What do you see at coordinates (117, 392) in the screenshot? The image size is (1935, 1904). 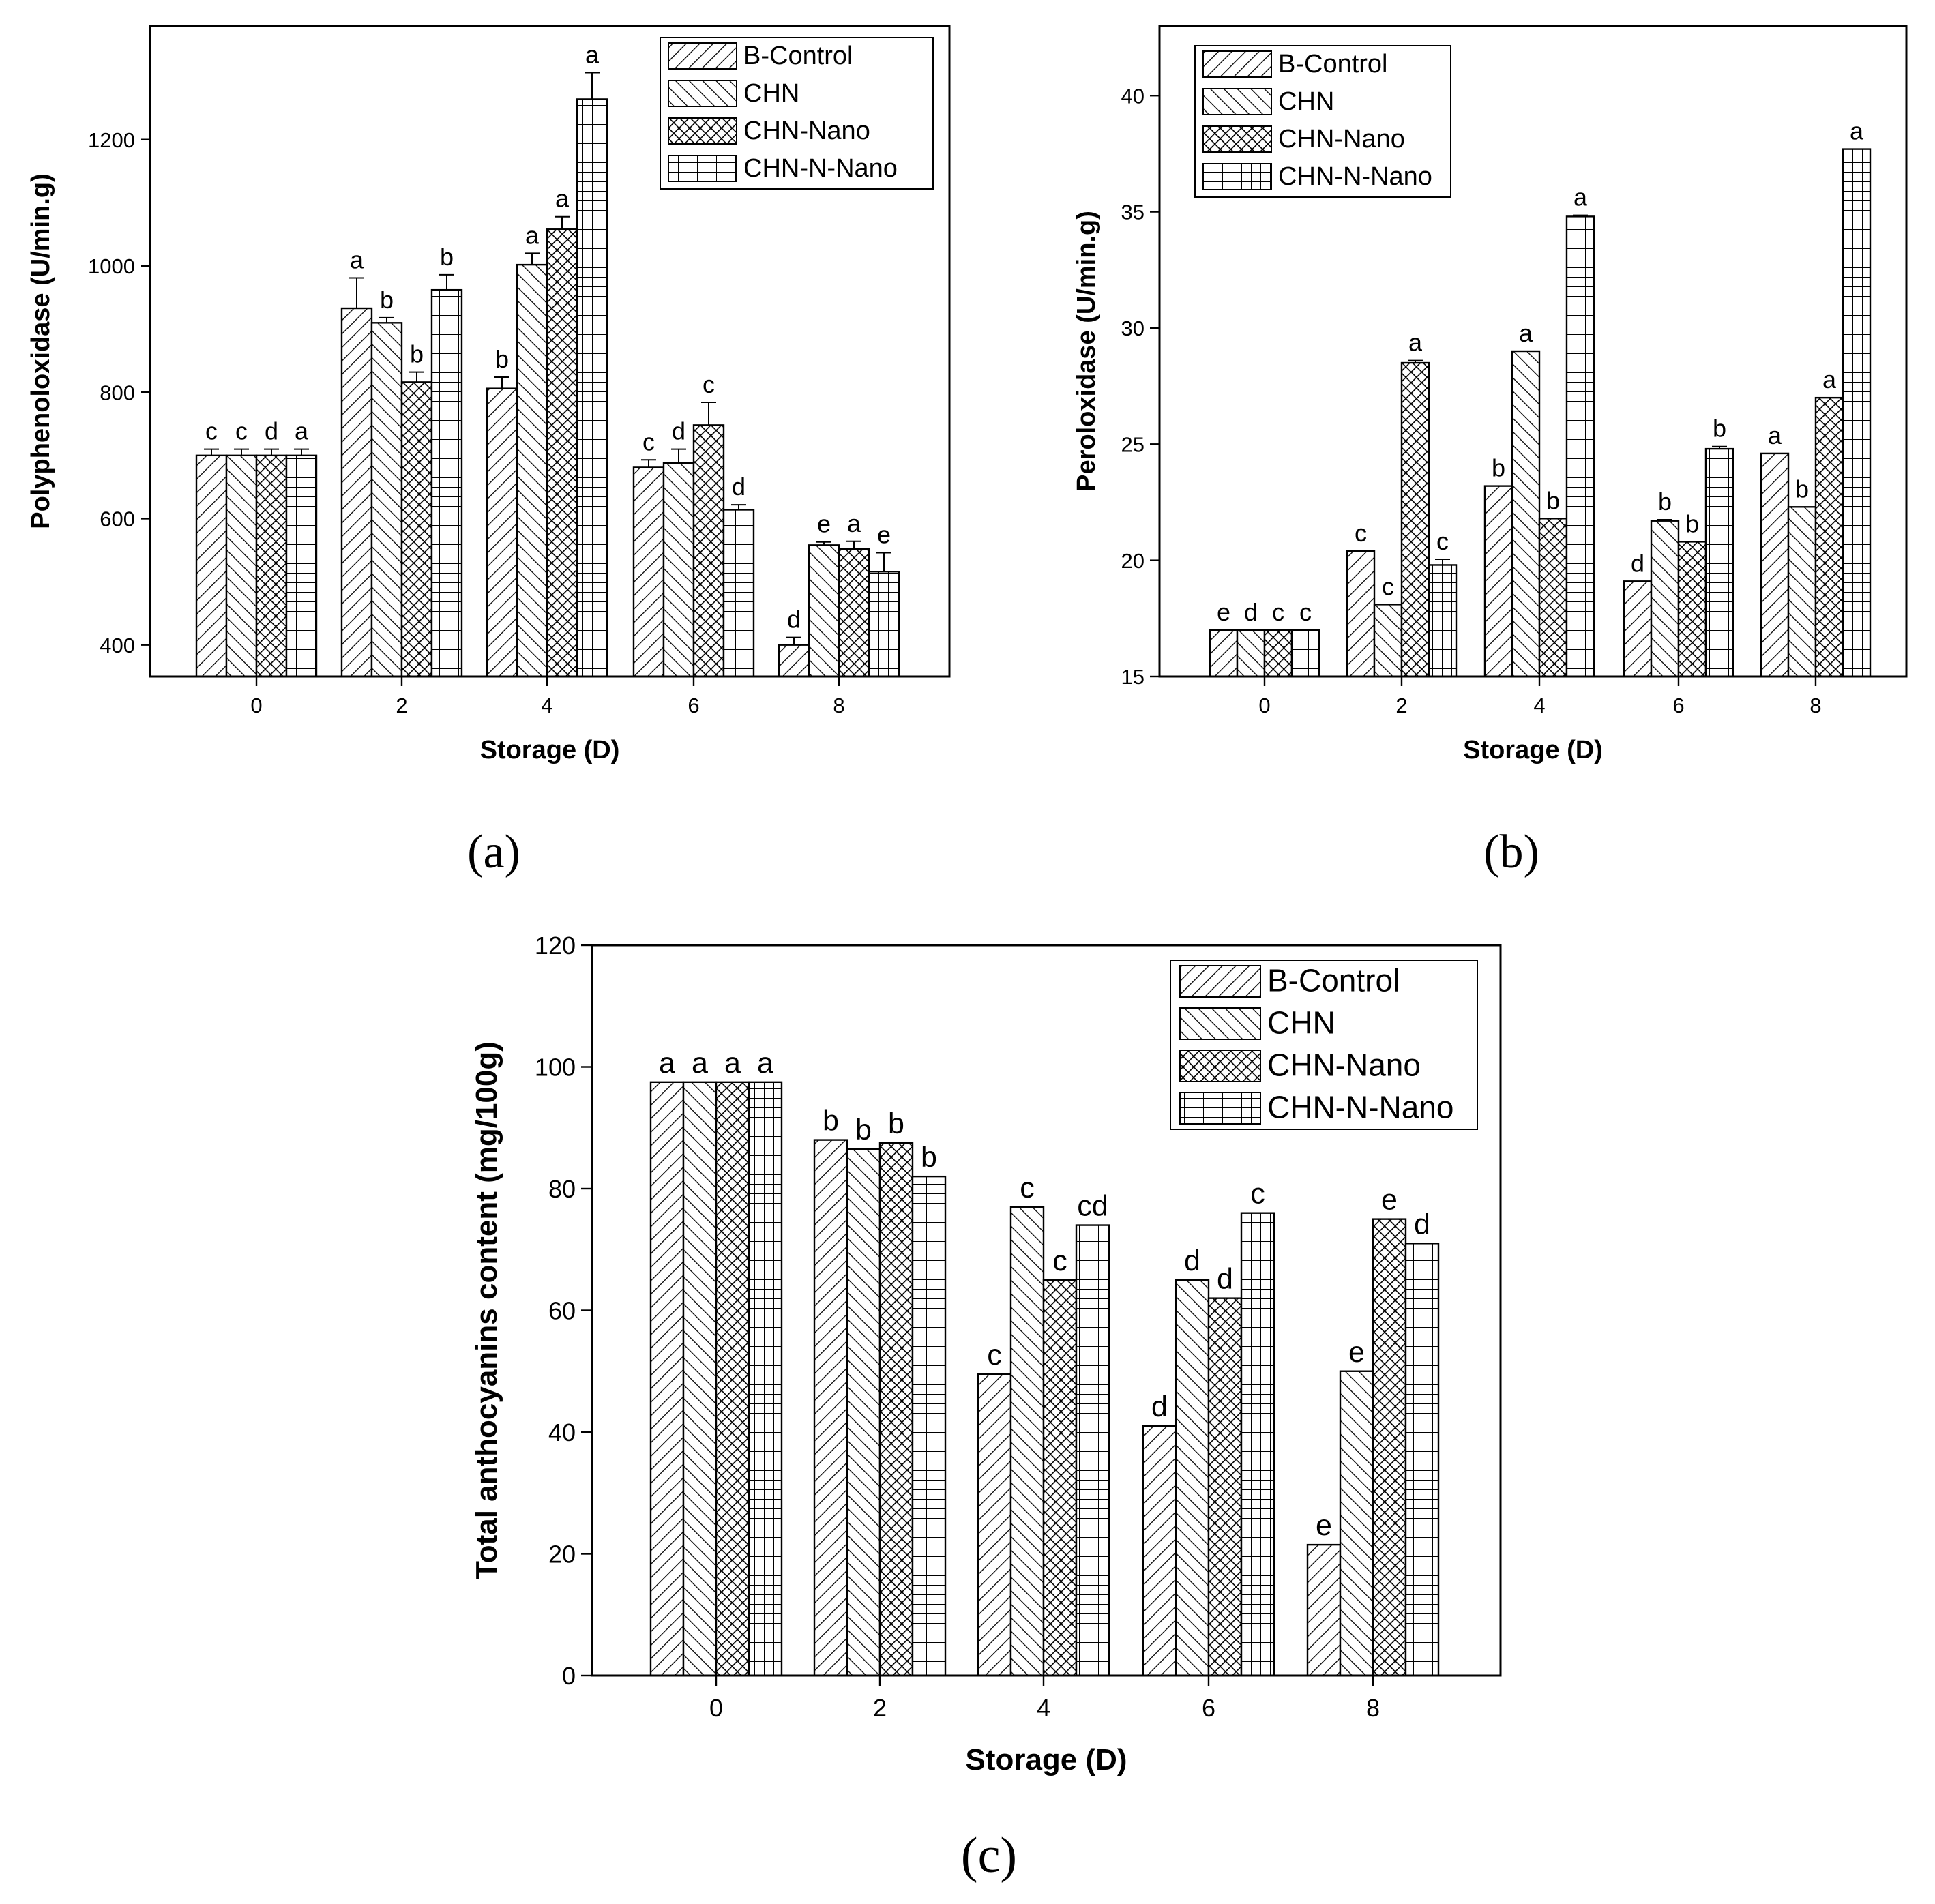 I see `y-tick-label: 800` at bounding box center [117, 392].